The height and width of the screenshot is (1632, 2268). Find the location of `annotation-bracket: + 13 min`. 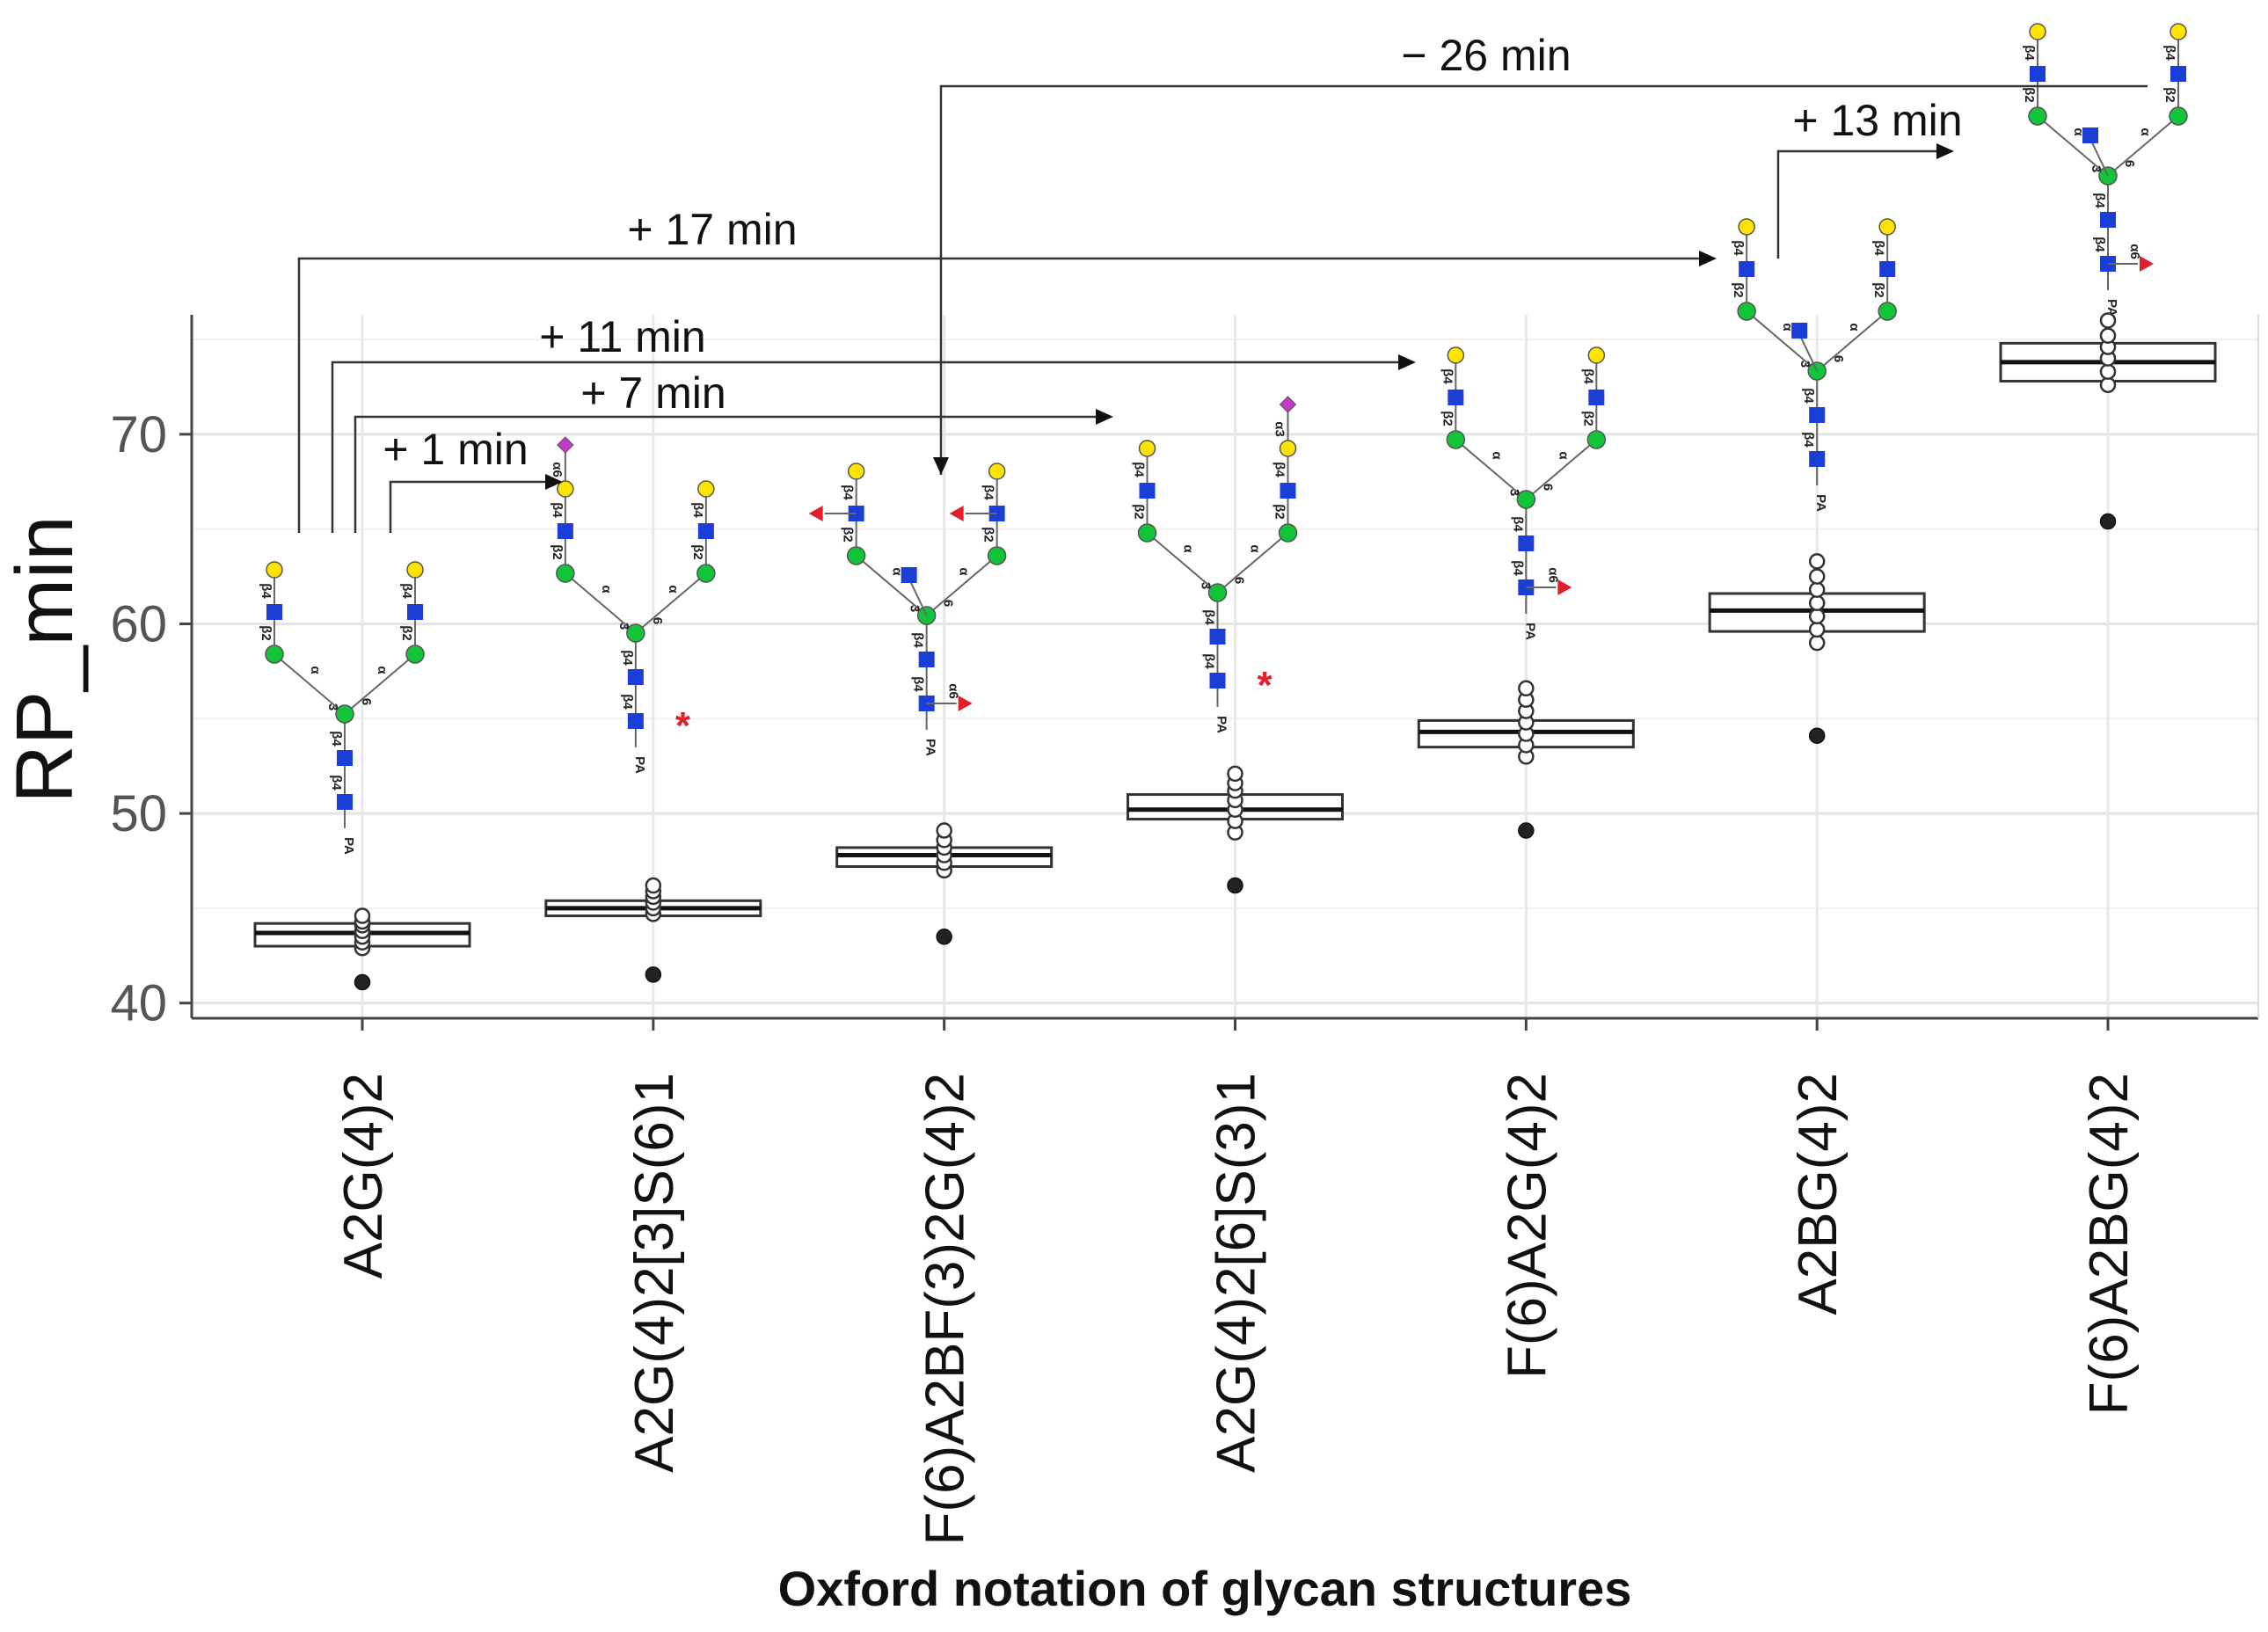

annotation-bracket: + 13 min is located at coordinates (1869, 177).